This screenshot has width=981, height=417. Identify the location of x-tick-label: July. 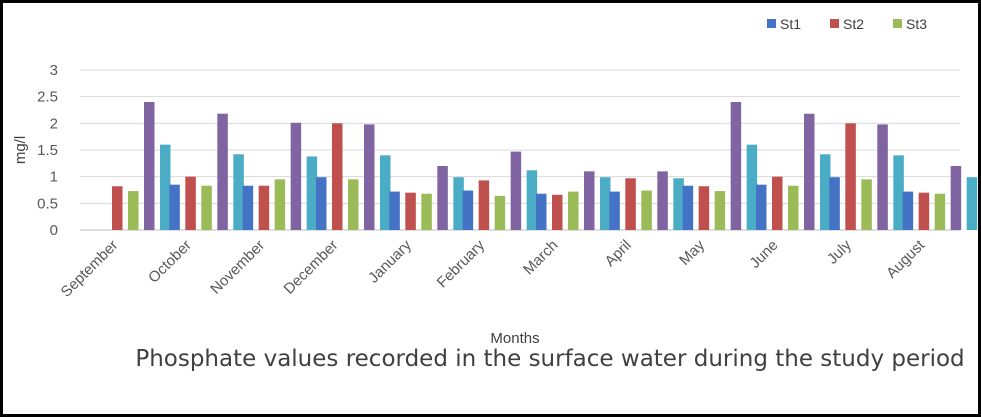
(839, 251).